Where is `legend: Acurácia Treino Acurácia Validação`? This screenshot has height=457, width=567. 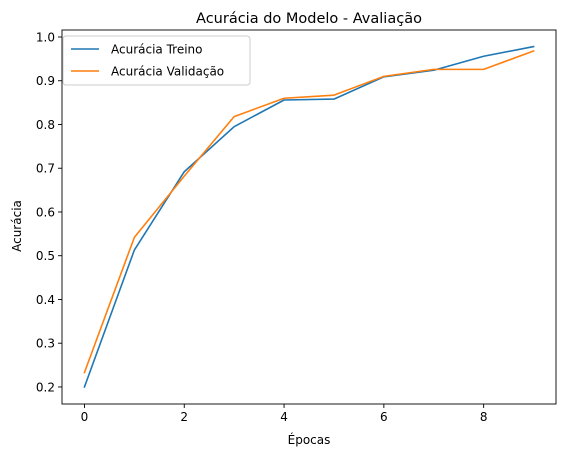 legend: Acurácia Treino Acurácia Validação is located at coordinates (156, 60).